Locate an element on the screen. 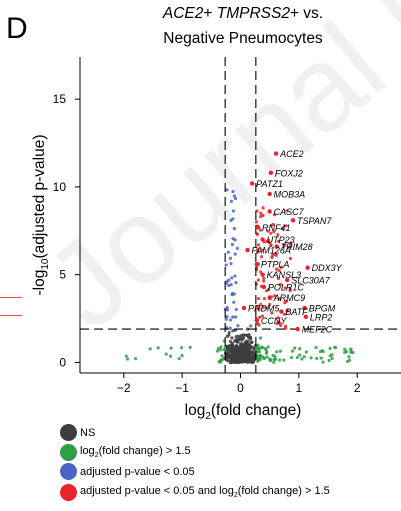  legend-label-text: (fold change) > 1.5 is located at coordinates (144, 451).